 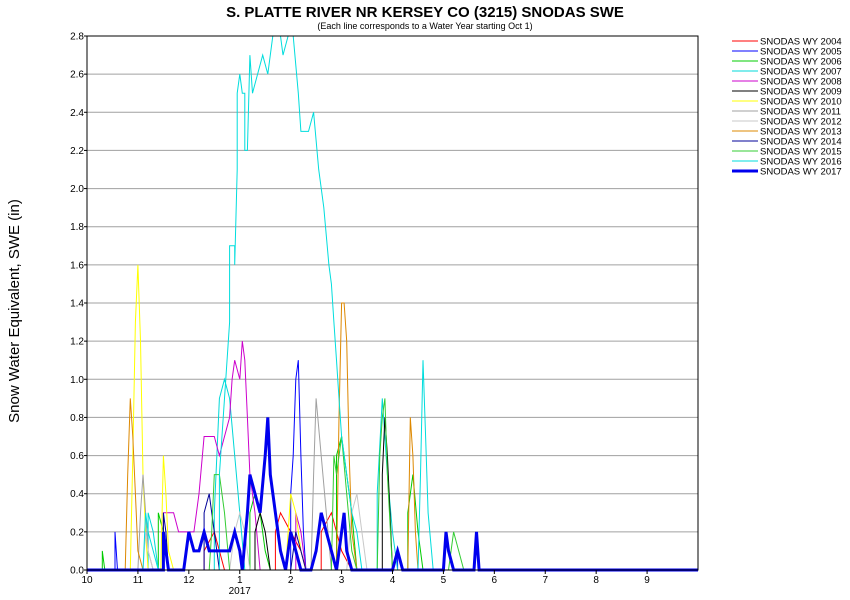 I want to click on y-tick-label-5: 1.0, so click(x=77, y=380).